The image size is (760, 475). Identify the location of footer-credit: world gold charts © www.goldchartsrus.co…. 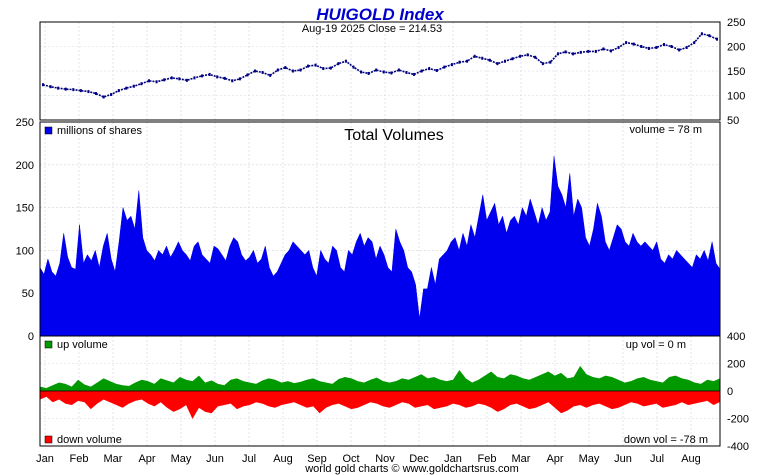
(411, 469).